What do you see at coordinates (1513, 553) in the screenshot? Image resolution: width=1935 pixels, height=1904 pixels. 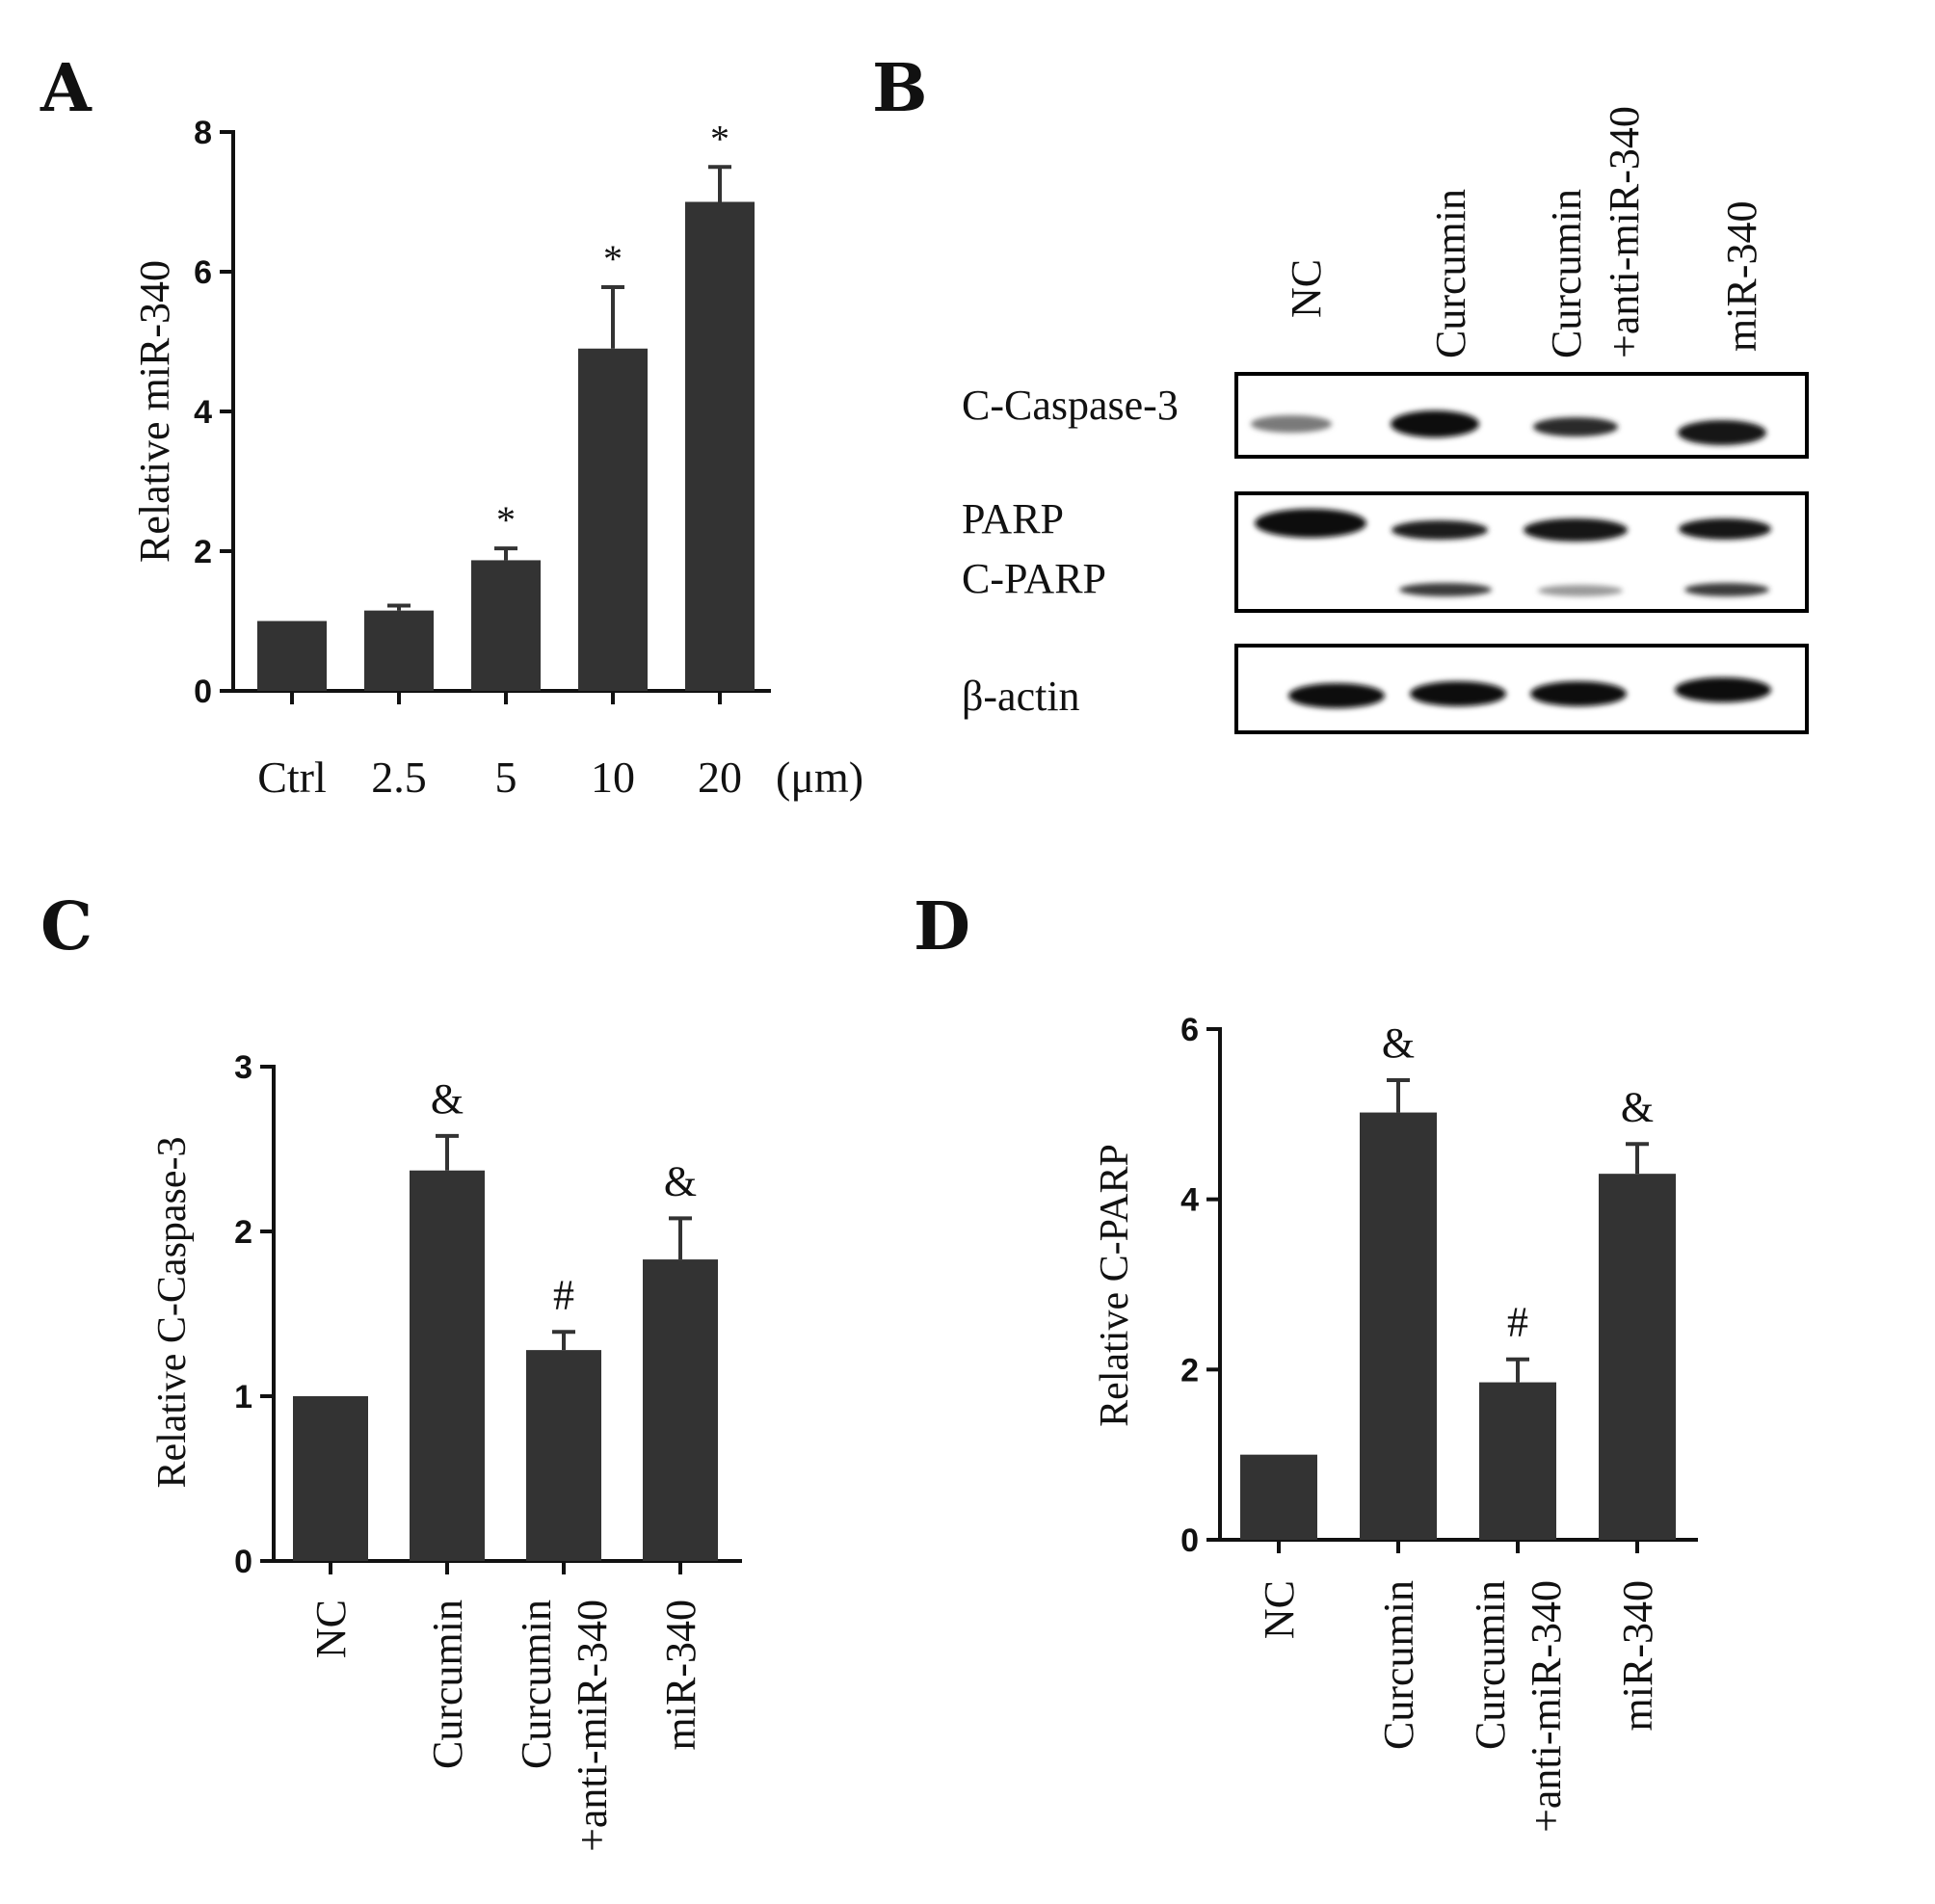 I see `blot-bands-parp` at bounding box center [1513, 553].